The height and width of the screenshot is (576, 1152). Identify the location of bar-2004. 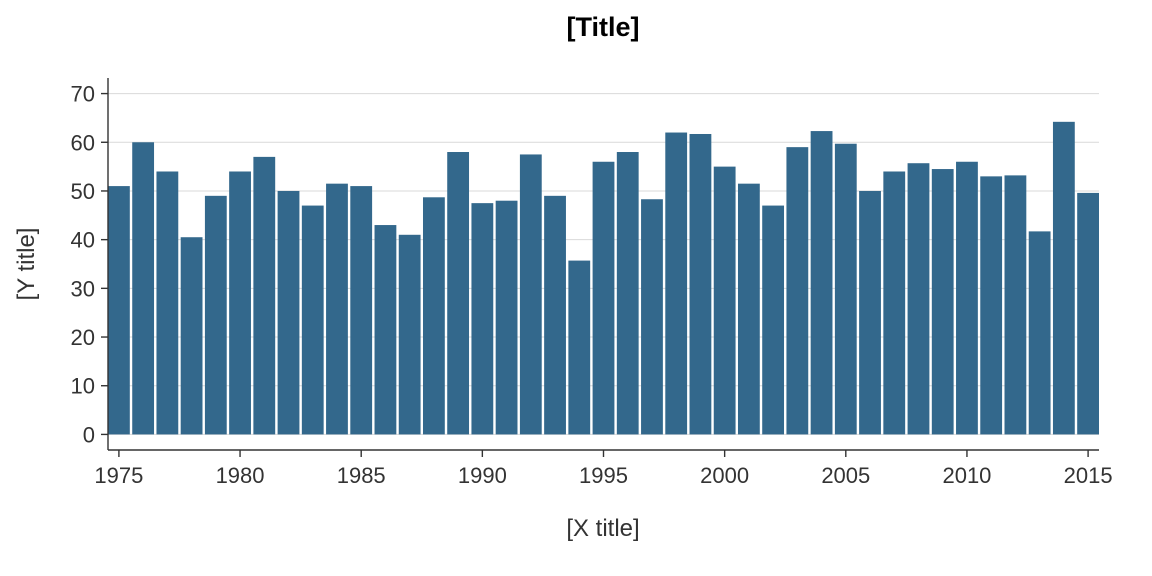
(821, 283).